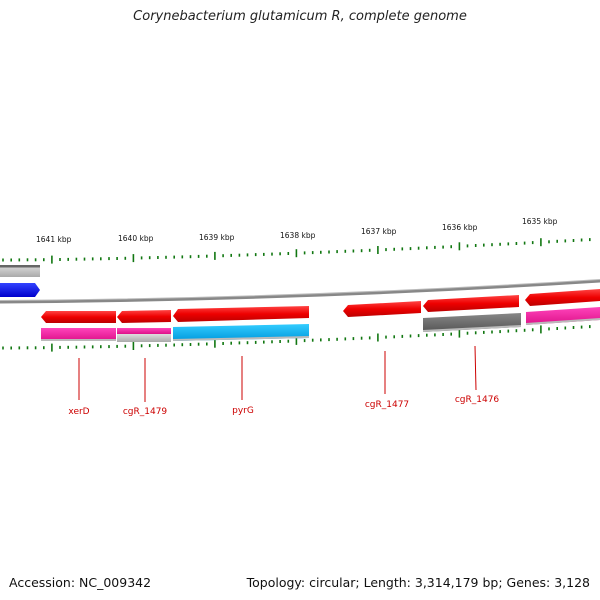  I want to click on function-bar-cgR_1479-magenta, so click(144, 331).